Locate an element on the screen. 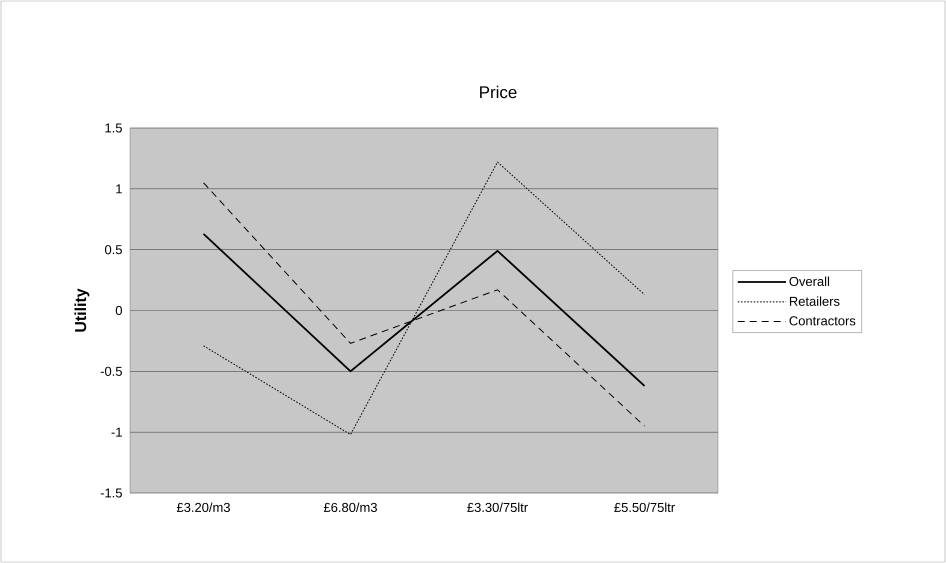 The width and height of the screenshot is (946, 563). y-tick-label: 1.5 is located at coordinates (113, 128).